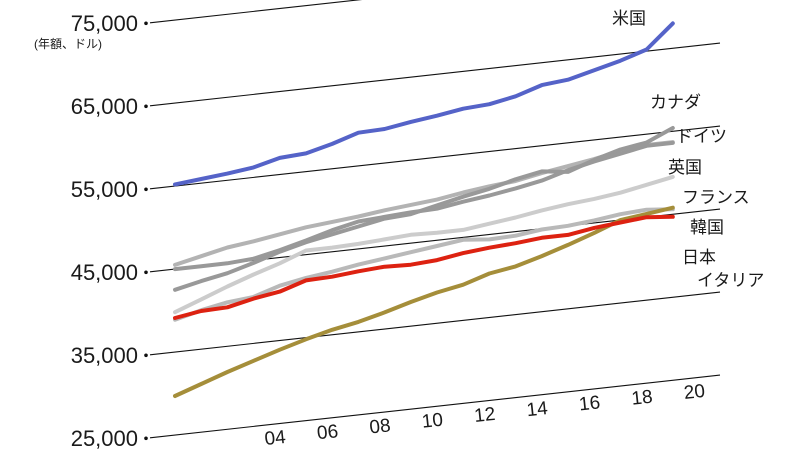 This screenshot has height=455, width=800. I want to click on y-tick-label: 55,000, so click(104, 189).